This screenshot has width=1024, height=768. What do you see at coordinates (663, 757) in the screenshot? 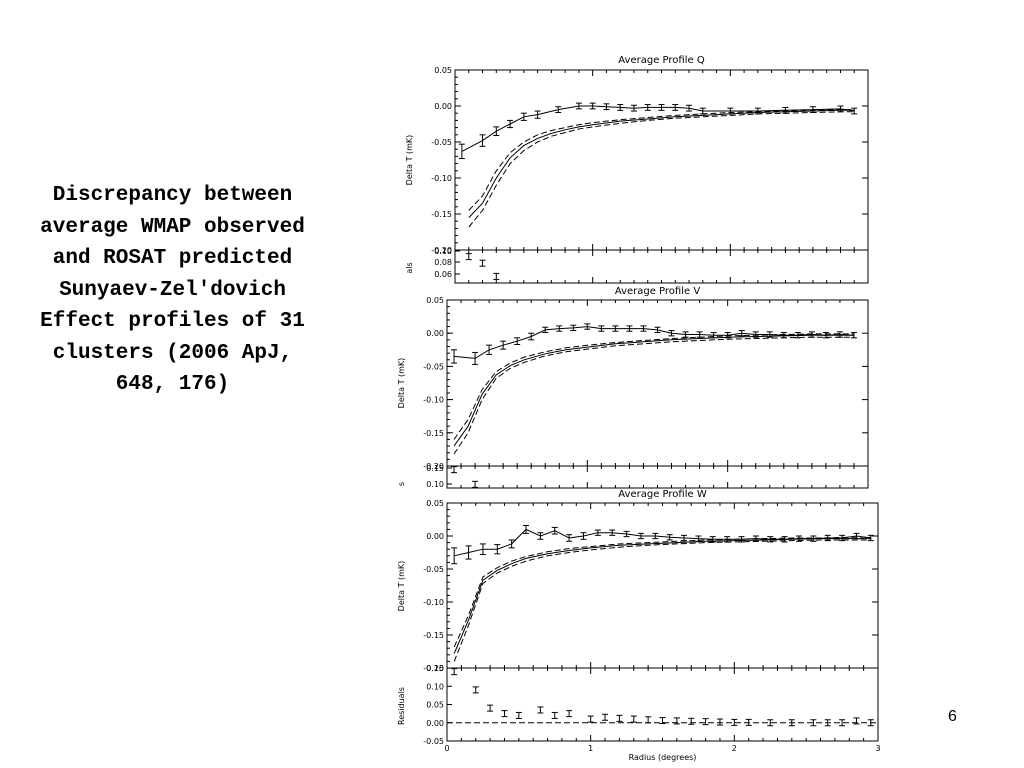
I see `x-axis-label: Radius (degrees)` at bounding box center [663, 757].